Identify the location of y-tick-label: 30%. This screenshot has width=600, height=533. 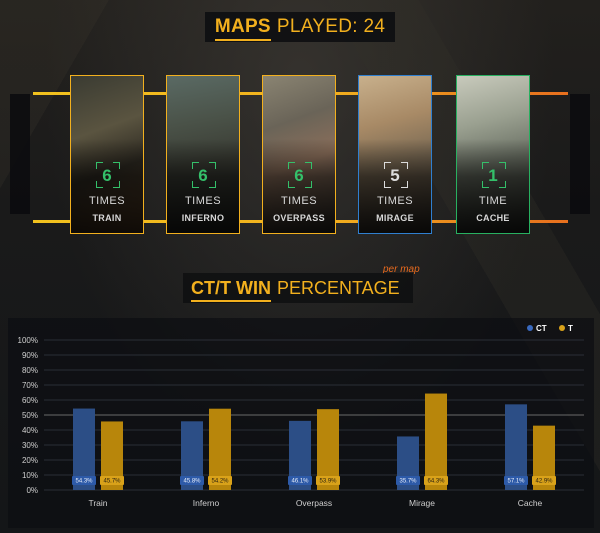
(30, 445).